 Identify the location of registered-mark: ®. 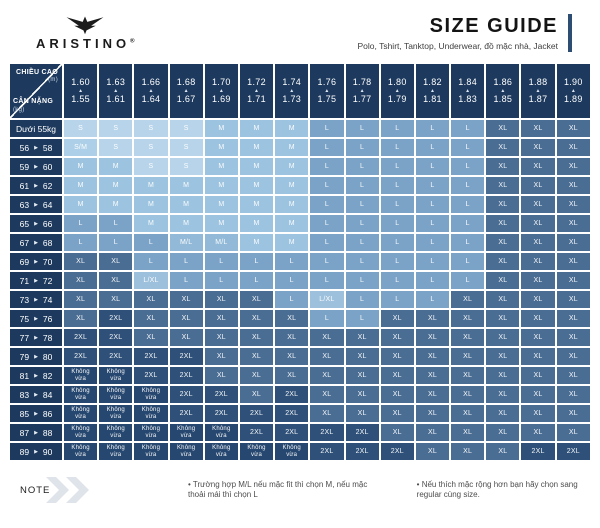
(132, 41).